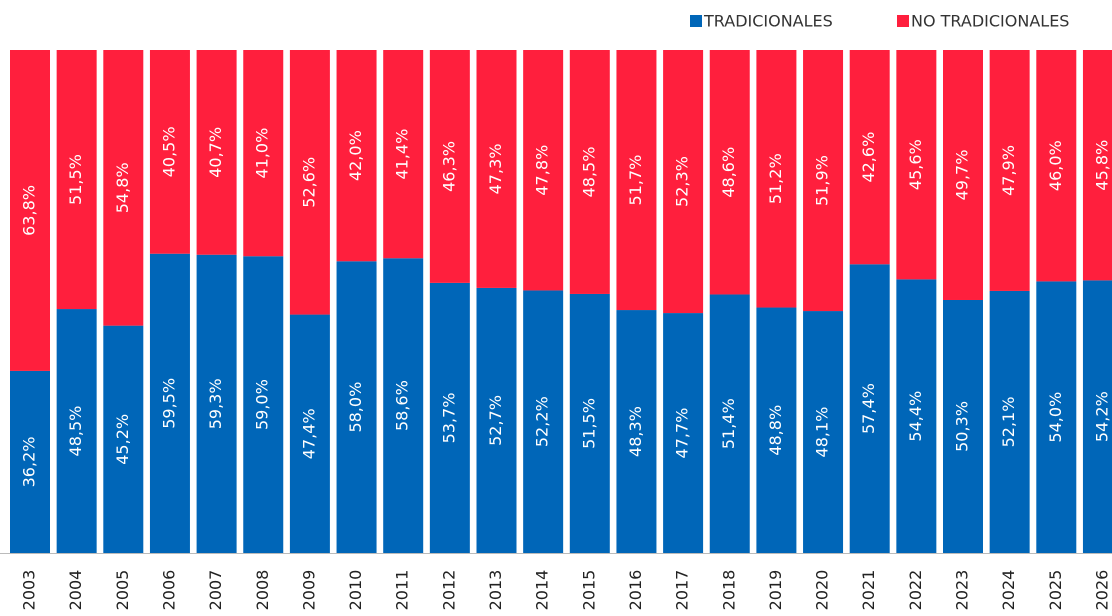 The height and width of the screenshot is (616, 1112). I want to click on x-tick-label: 2012, so click(448, 590).